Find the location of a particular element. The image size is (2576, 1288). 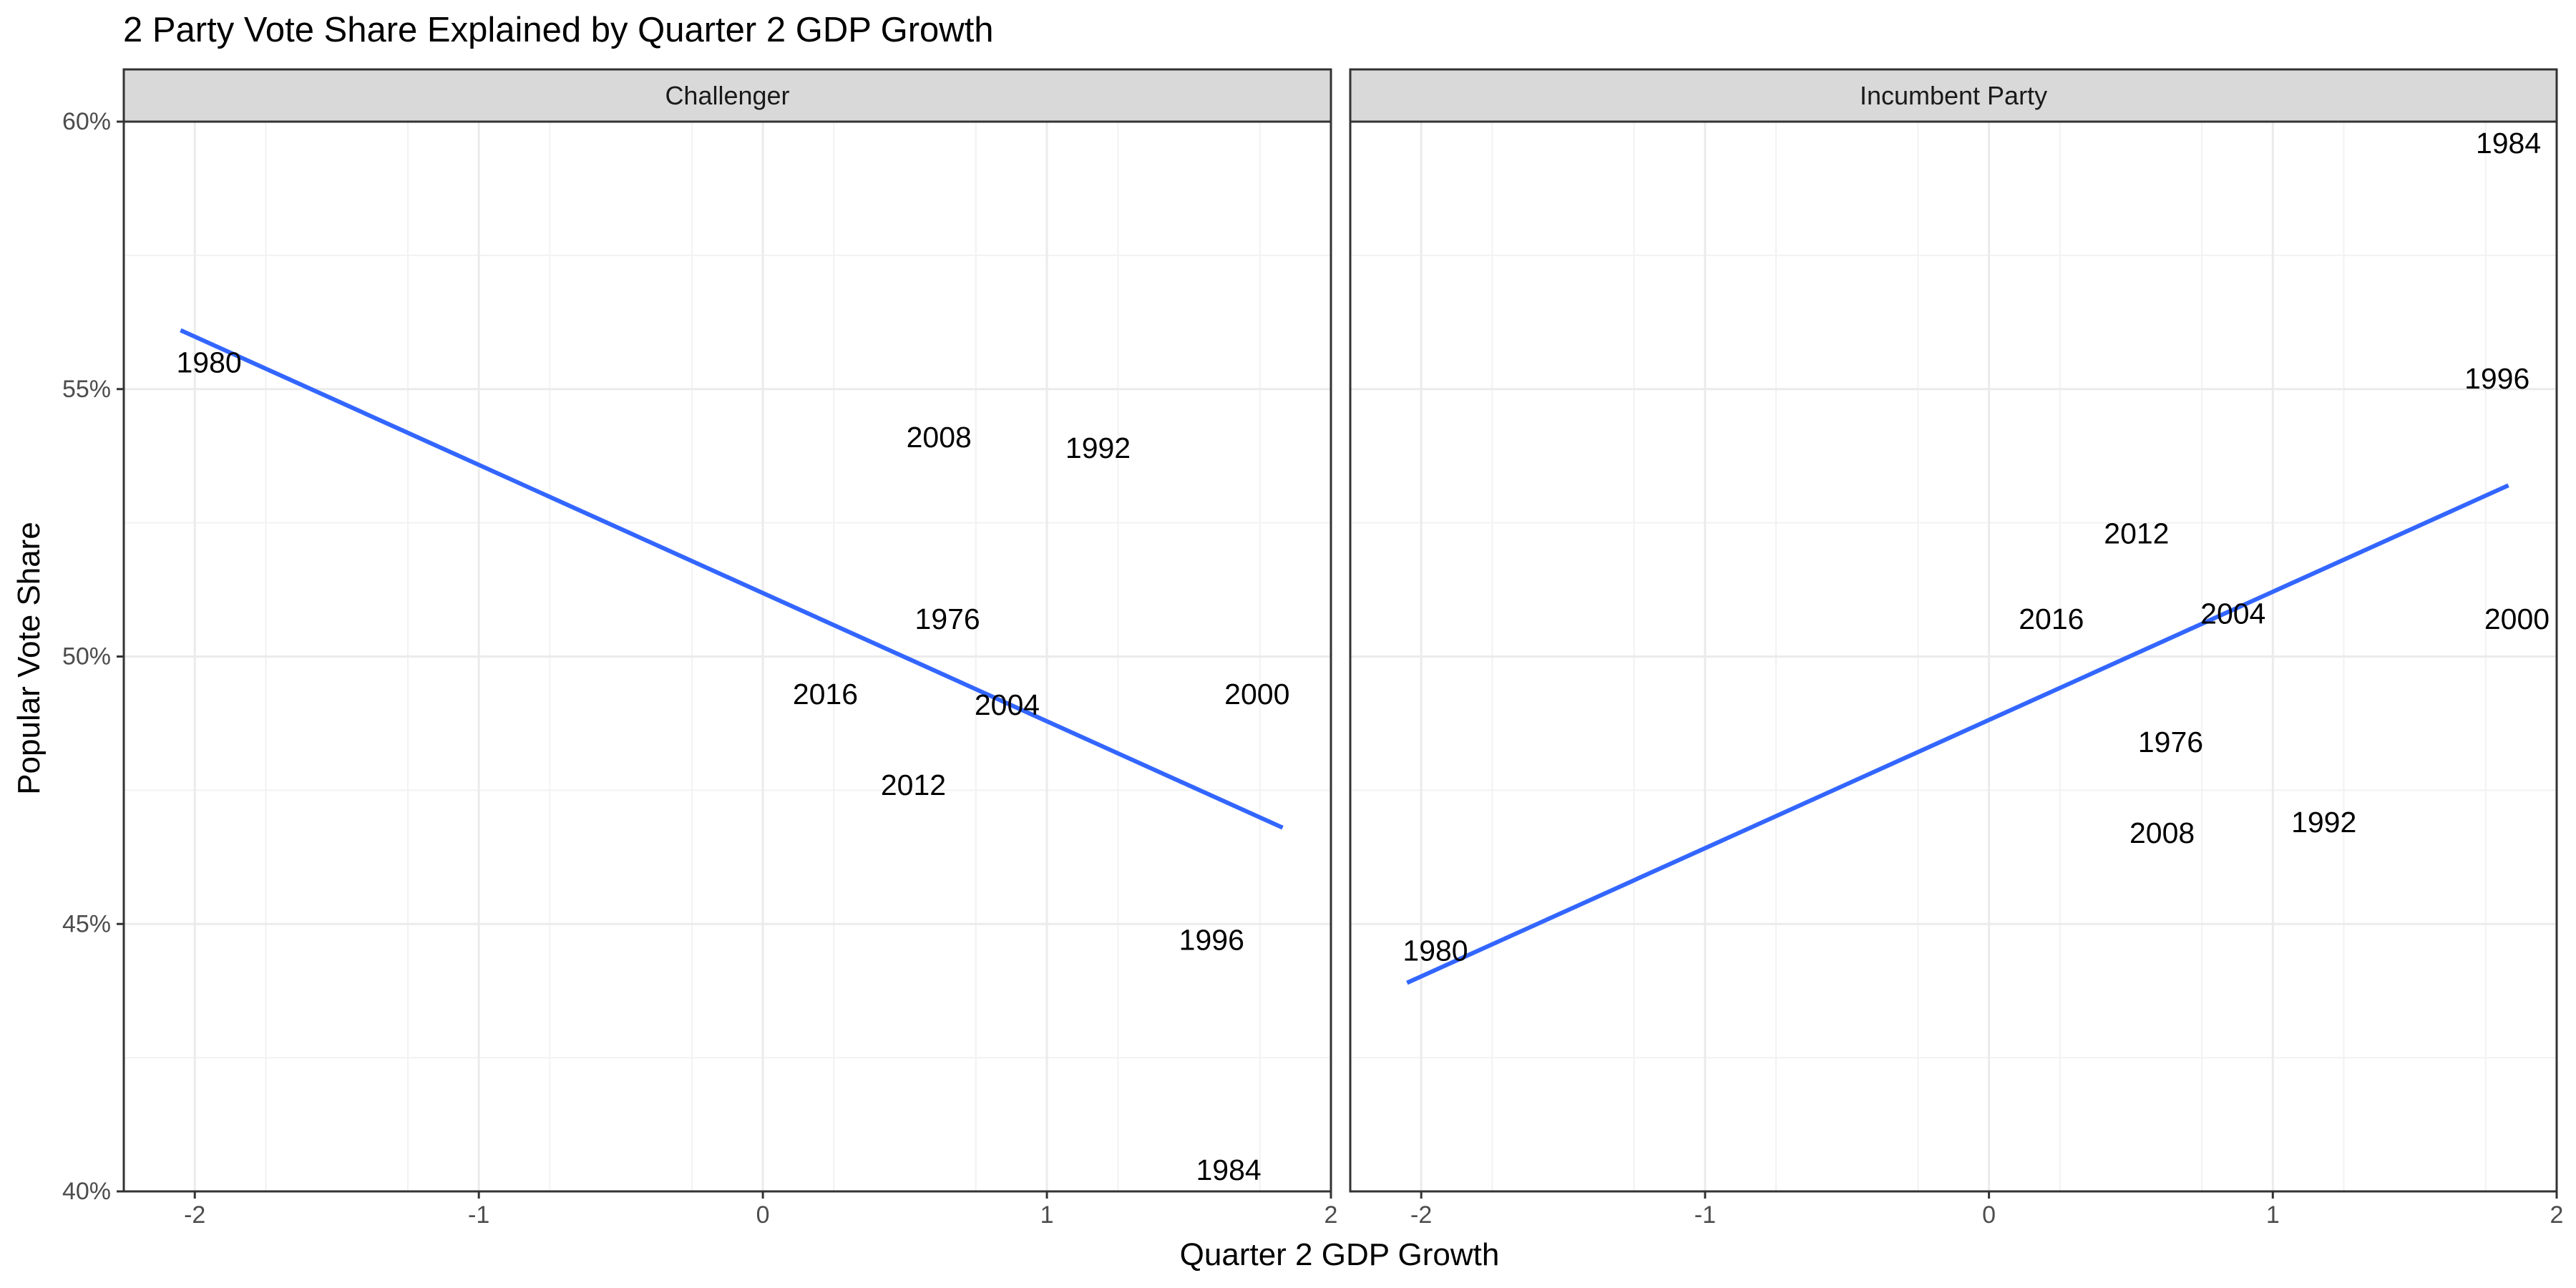

y-tick-label: 55% is located at coordinates (86, 390).